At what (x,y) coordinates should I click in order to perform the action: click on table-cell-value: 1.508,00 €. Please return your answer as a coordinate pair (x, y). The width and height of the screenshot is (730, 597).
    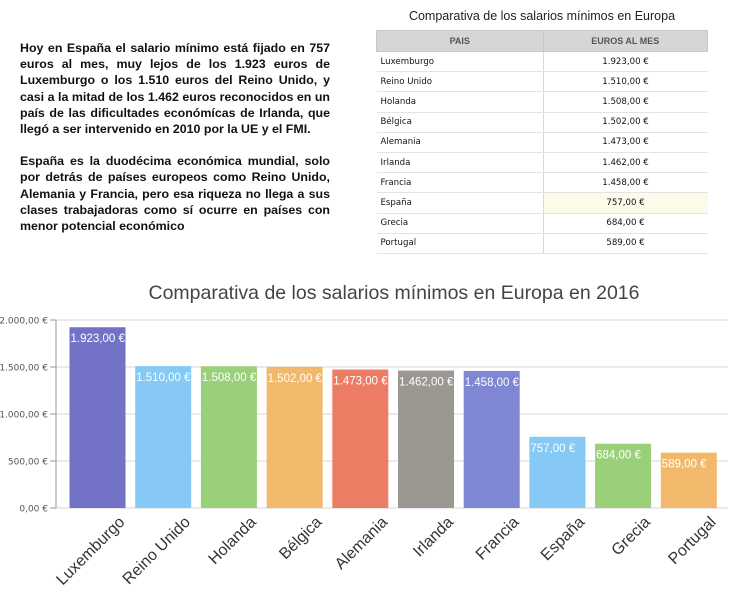
    Looking at the image, I should click on (625, 102).